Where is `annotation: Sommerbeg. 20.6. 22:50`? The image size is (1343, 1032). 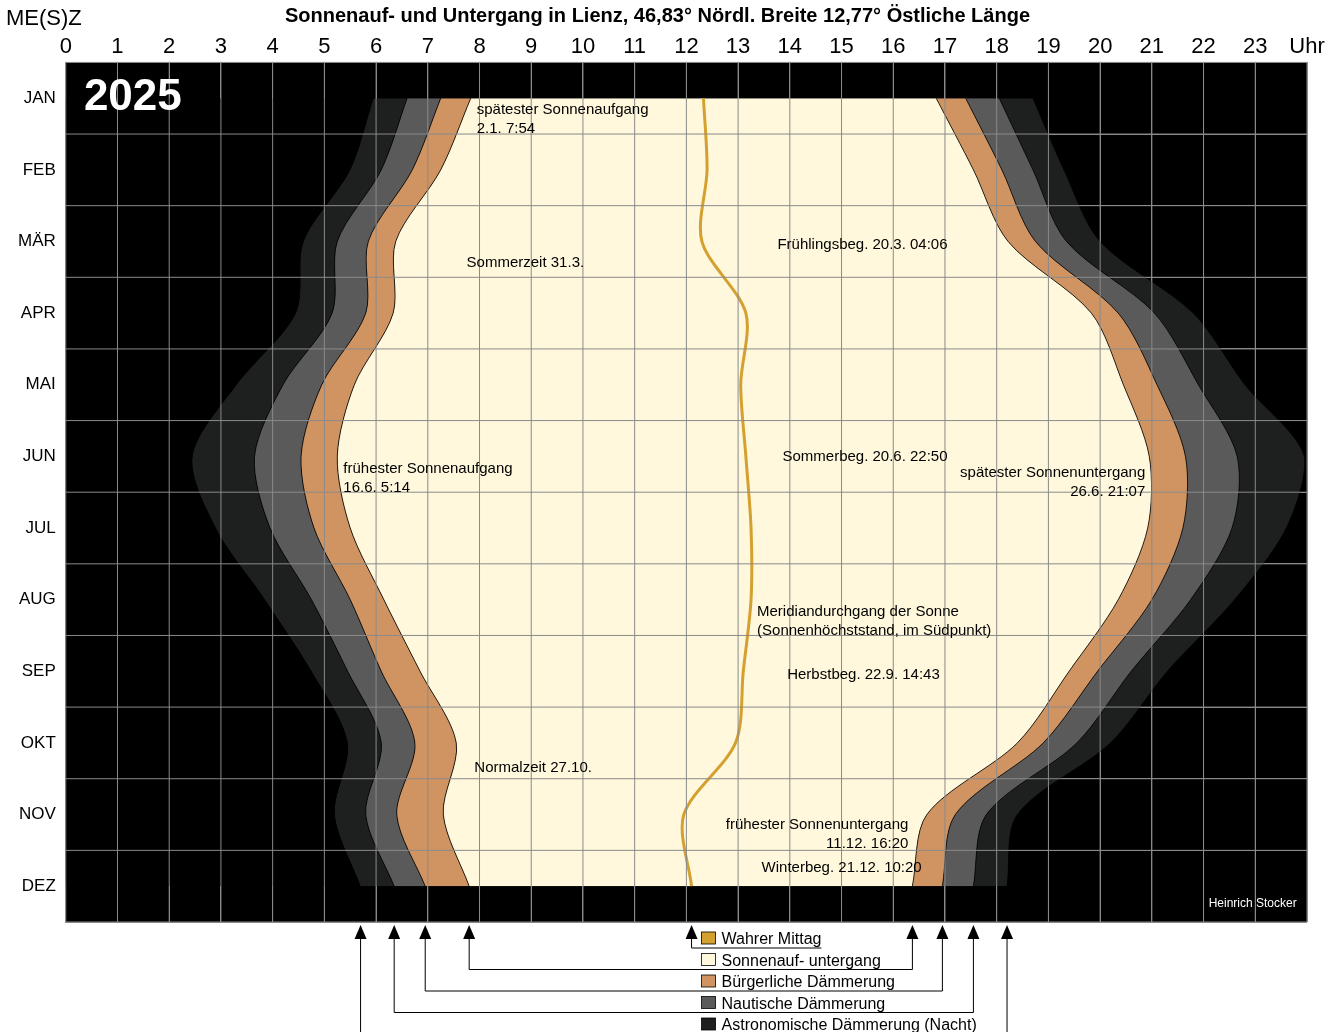 annotation: Sommerbeg. 20.6. 22:50 is located at coordinates (865, 455).